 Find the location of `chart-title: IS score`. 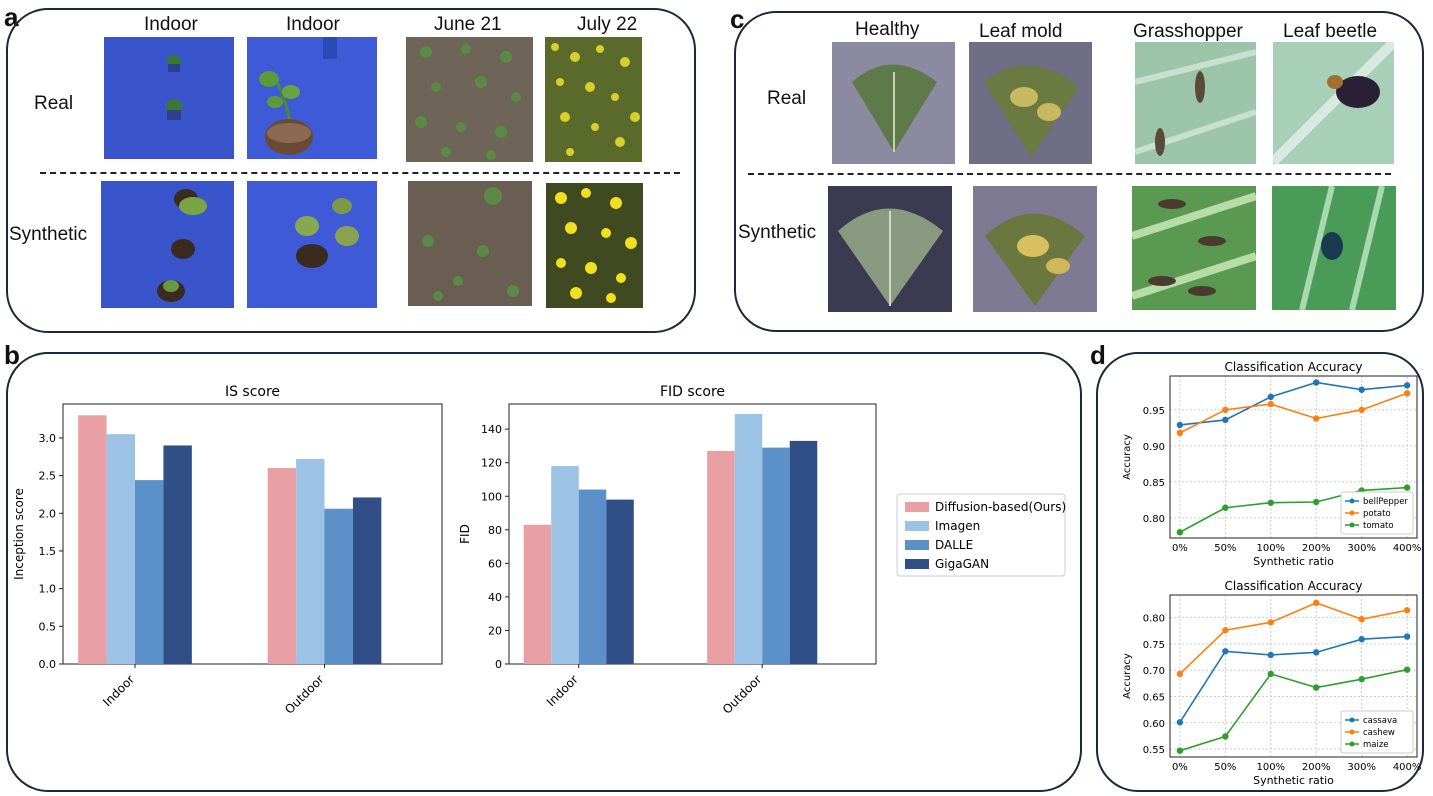

chart-title: IS score is located at coordinates (252, 392).